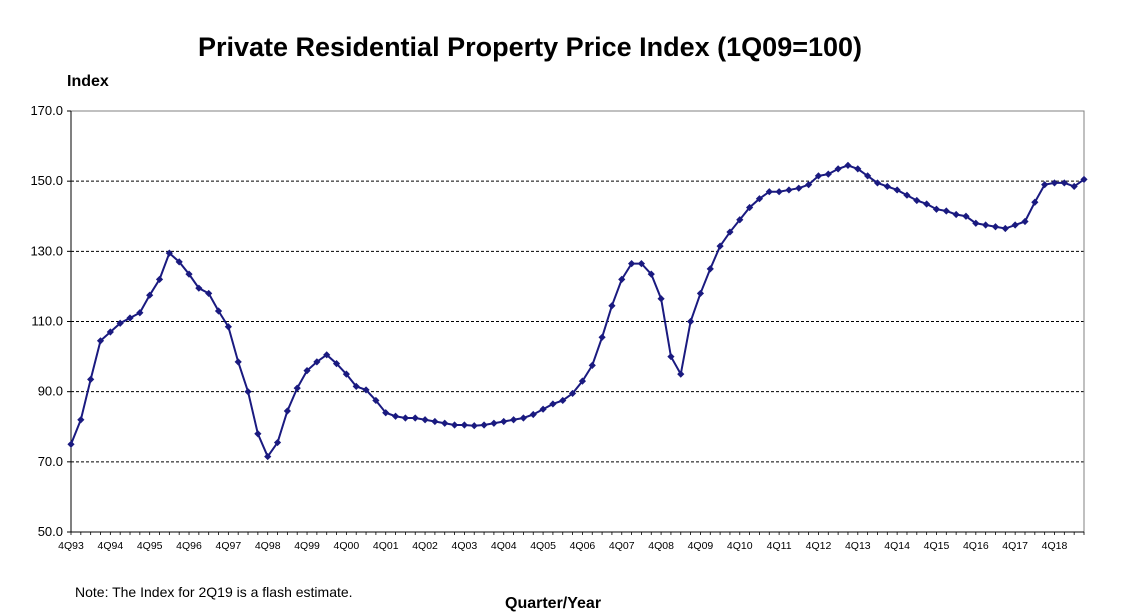  What do you see at coordinates (50, 531) in the screenshot?
I see `y-tick-label: 50.0` at bounding box center [50, 531].